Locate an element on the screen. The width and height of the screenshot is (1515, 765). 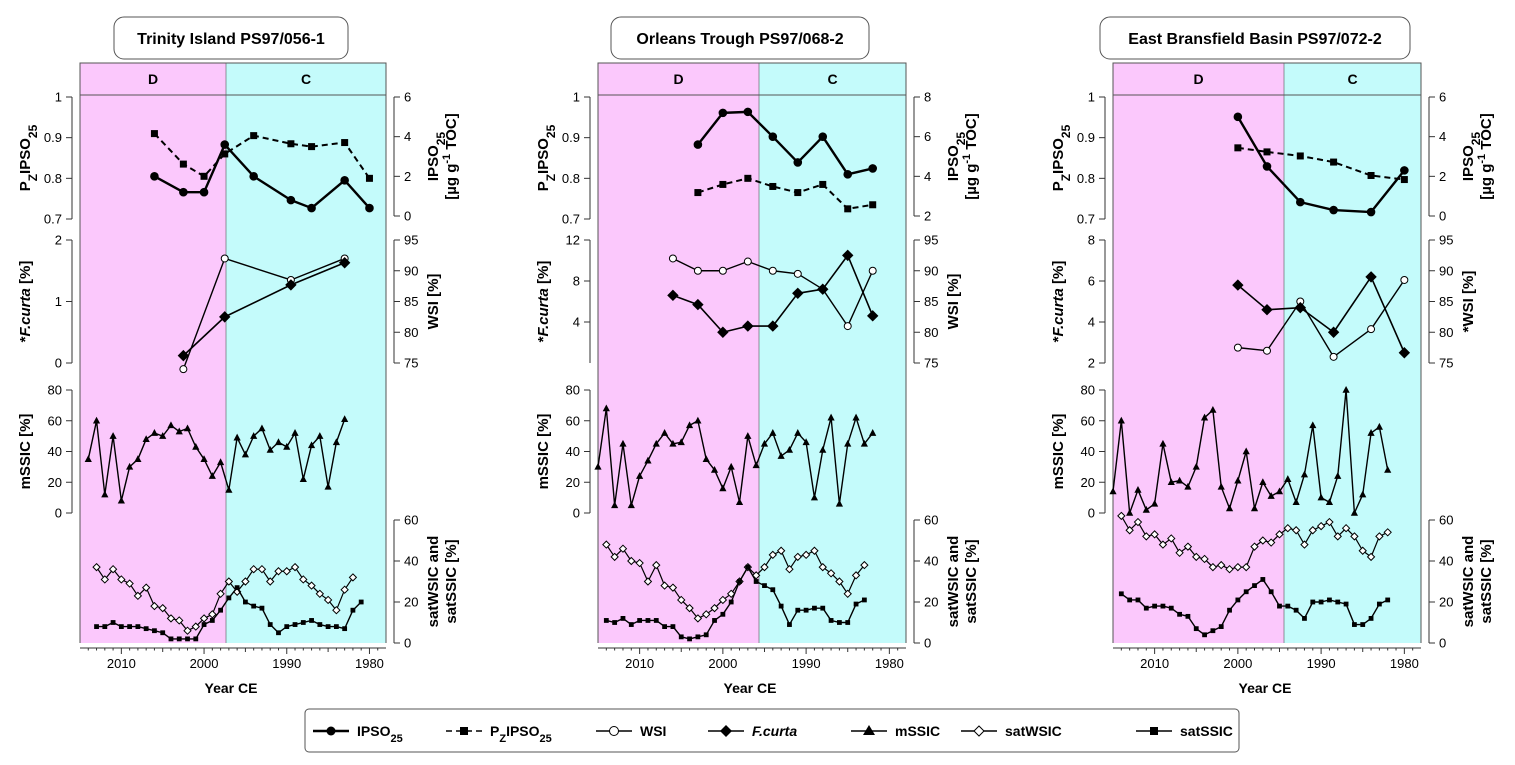
pz-axis-label: PZIPSO25 is located at coordinates (28, 157).